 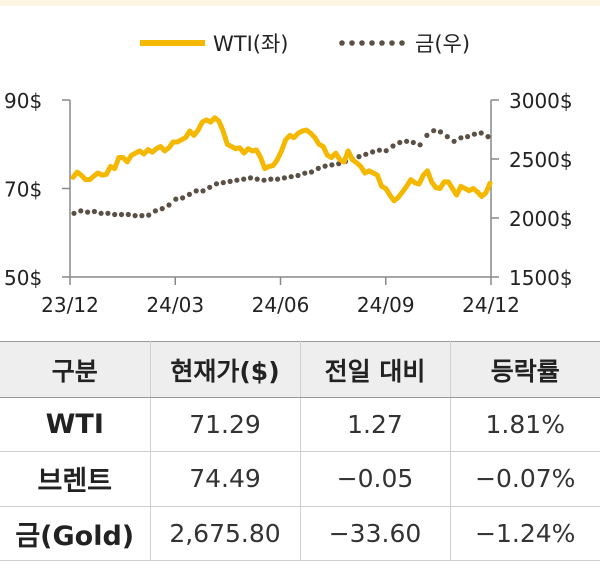 I want to click on cell-current-price: 2,675.80, so click(x=225, y=533).